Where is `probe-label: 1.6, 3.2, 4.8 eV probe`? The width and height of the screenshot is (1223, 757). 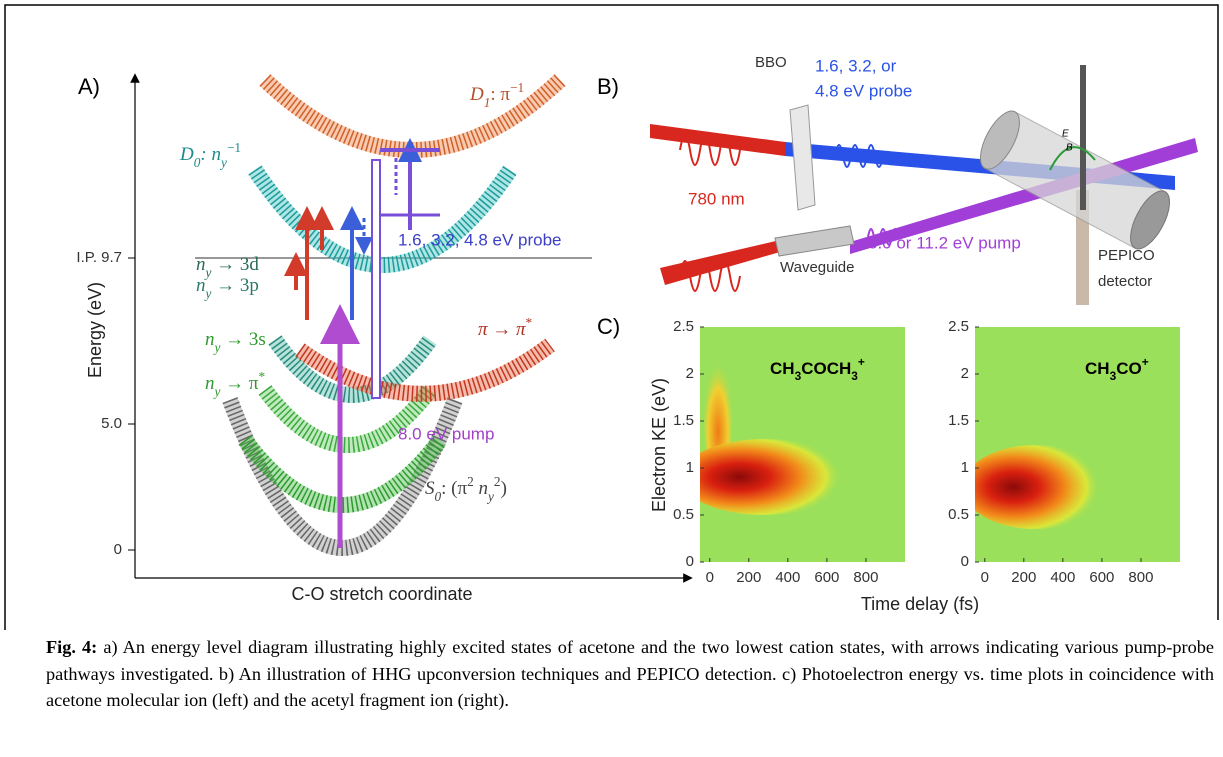
probe-label: 1.6, 3.2, 4.8 eV probe is located at coordinates (480, 239).